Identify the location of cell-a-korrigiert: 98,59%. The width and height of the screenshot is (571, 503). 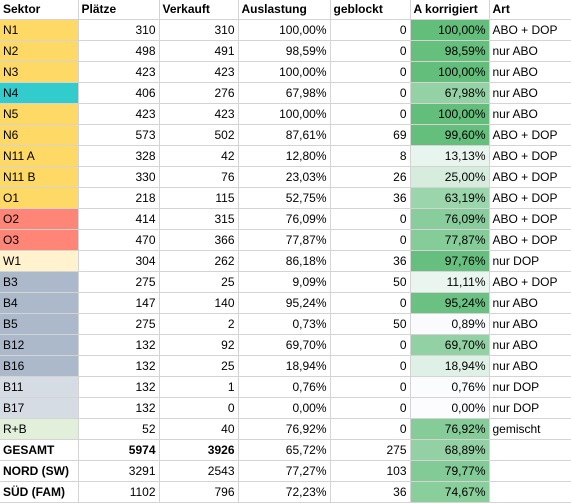
(450, 51).